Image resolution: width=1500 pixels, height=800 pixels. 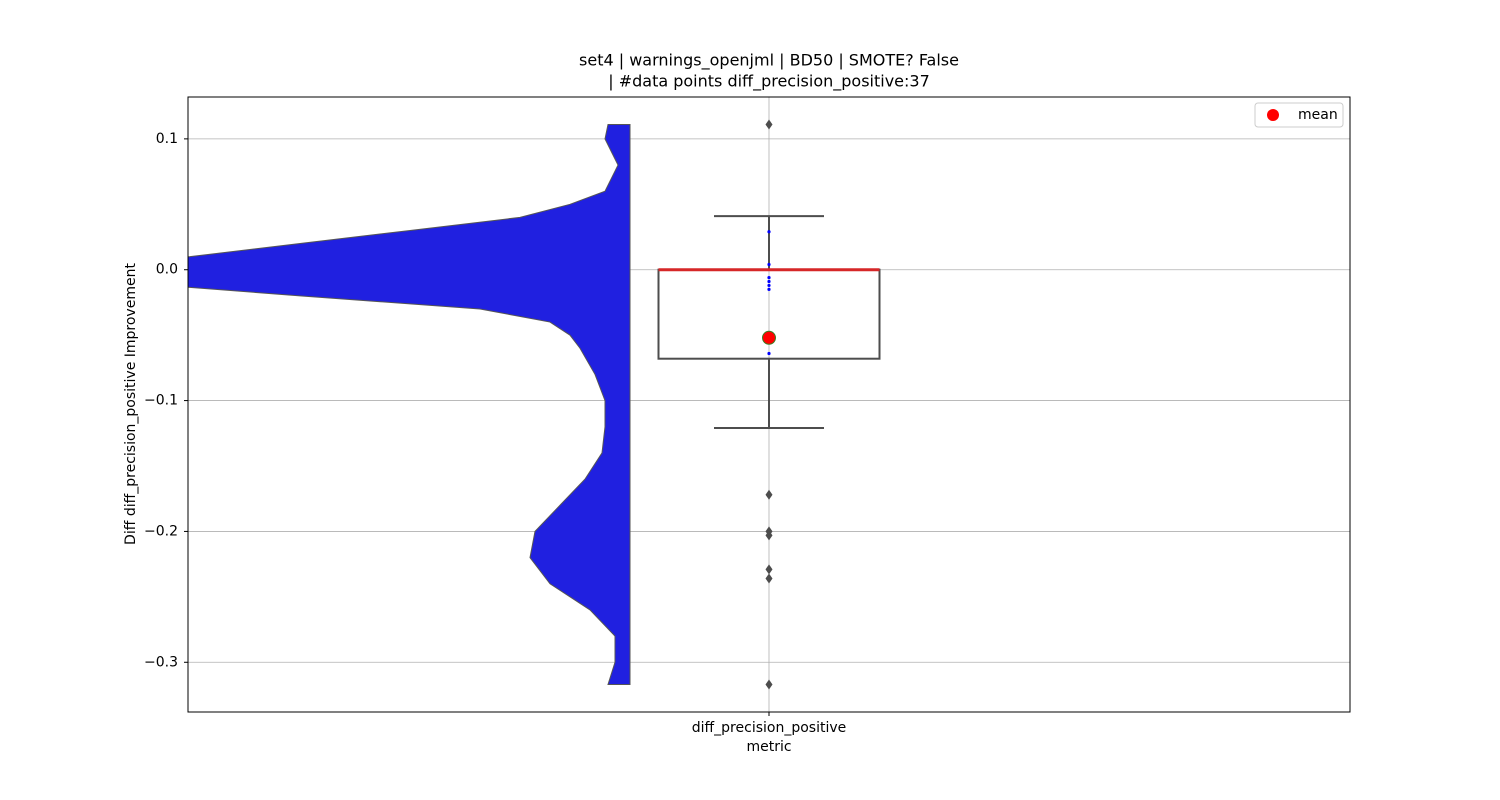 I want to click on y-tick-label: −0.2, so click(x=161, y=531).